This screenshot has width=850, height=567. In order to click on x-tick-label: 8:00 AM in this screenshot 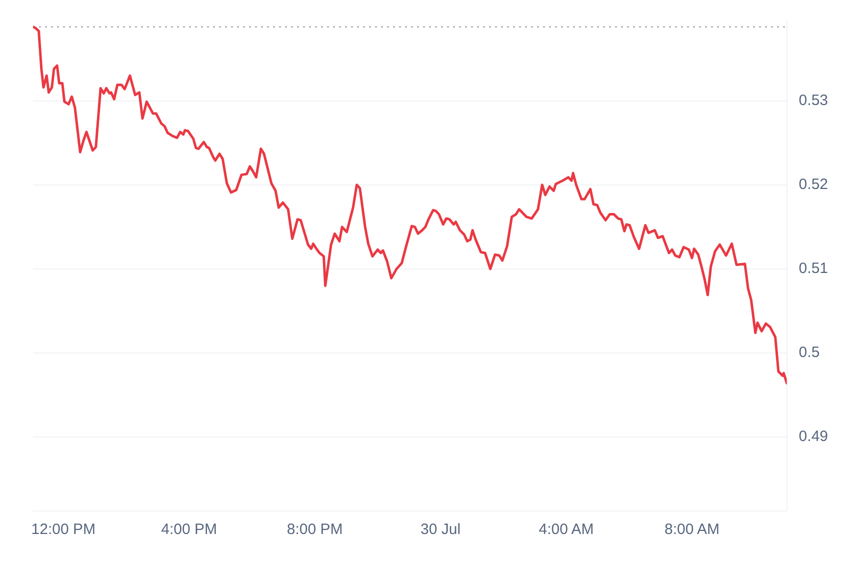, I will do `click(692, 529)`.